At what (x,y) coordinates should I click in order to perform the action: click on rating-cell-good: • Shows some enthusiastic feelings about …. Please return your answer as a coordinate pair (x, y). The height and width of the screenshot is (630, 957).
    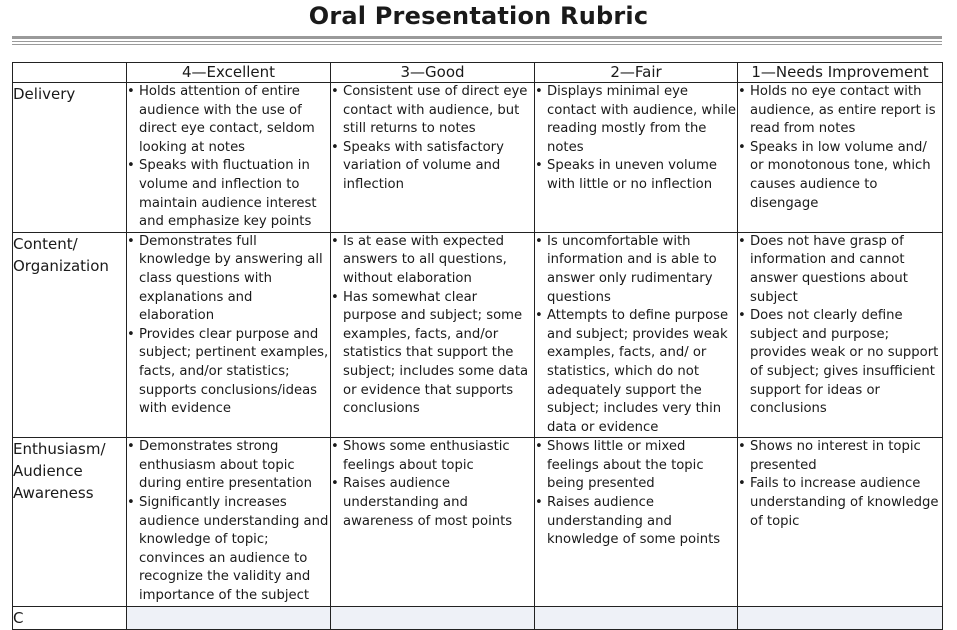
    Looking at the image, I should click on (432, 522).